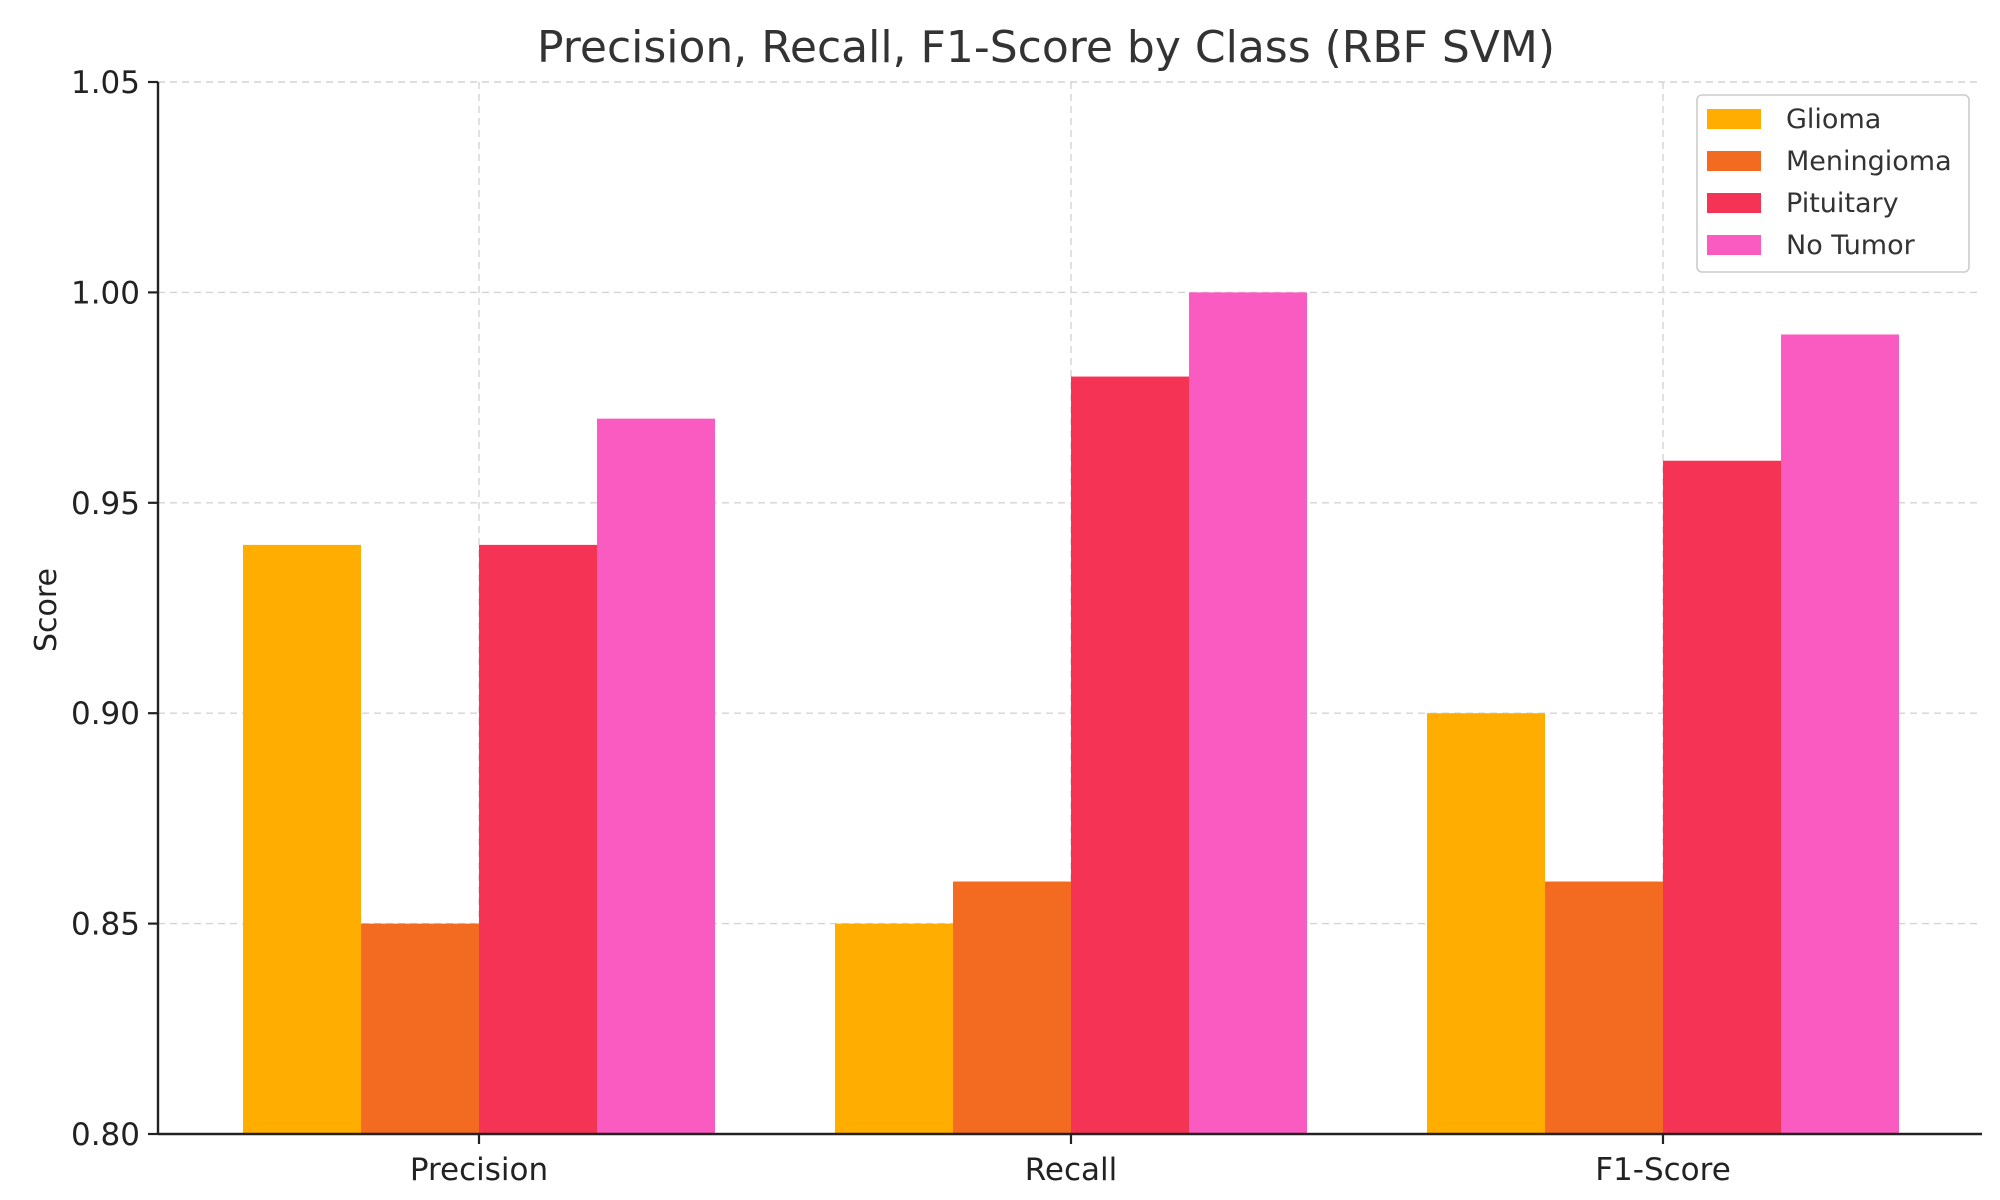 The width and height of the screenshot is (2000, 1200). What do you see at coordinates (656, 776) in the screenshot?
I see `bar-no-tumor-precision` at bounding box center [656, 776].